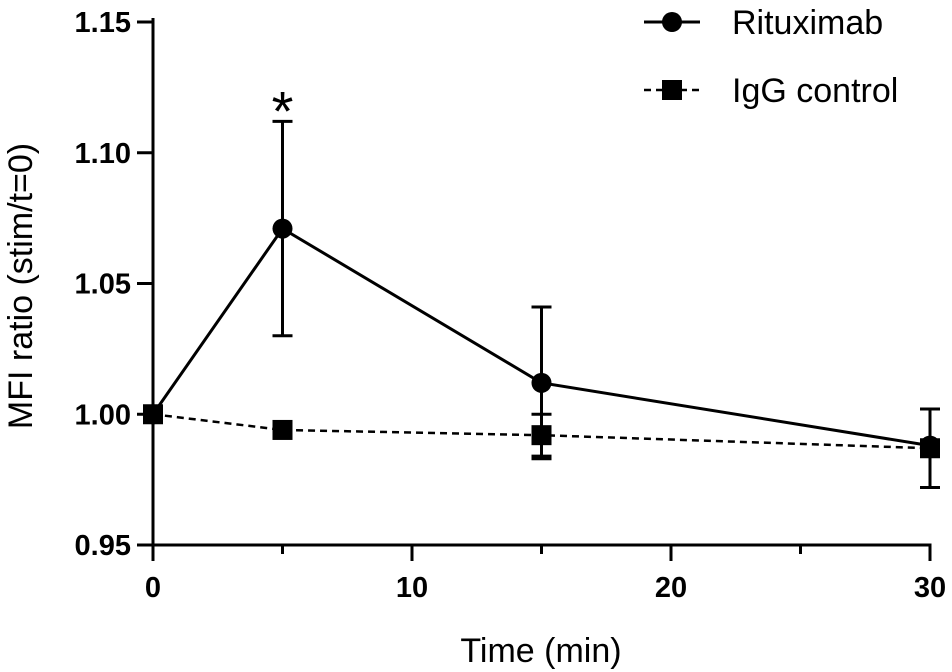  Describe the element at coordinates (103, 23) in the screenshot. I see `y-tick-label: 1.15` at that location.